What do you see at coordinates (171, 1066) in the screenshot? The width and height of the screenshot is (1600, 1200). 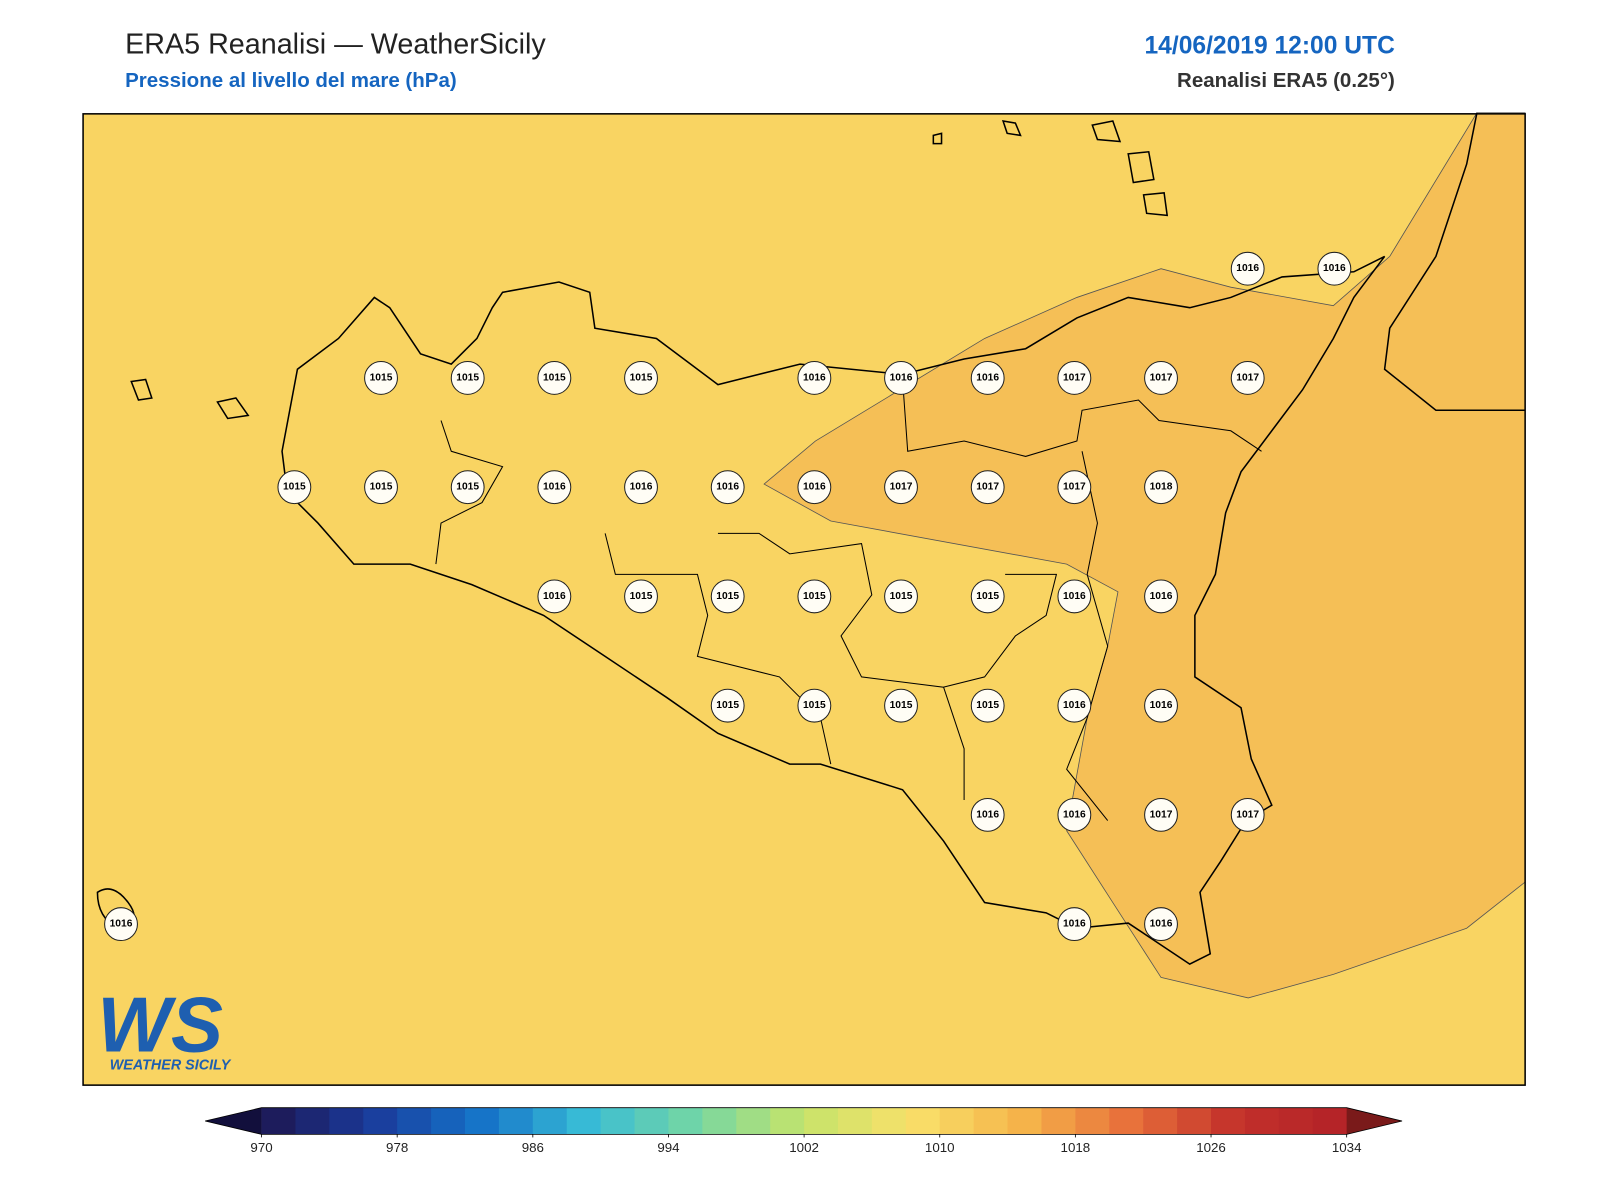 I see `logo-caption: WEATHER SICILY` at bounding box center [171, 1066].